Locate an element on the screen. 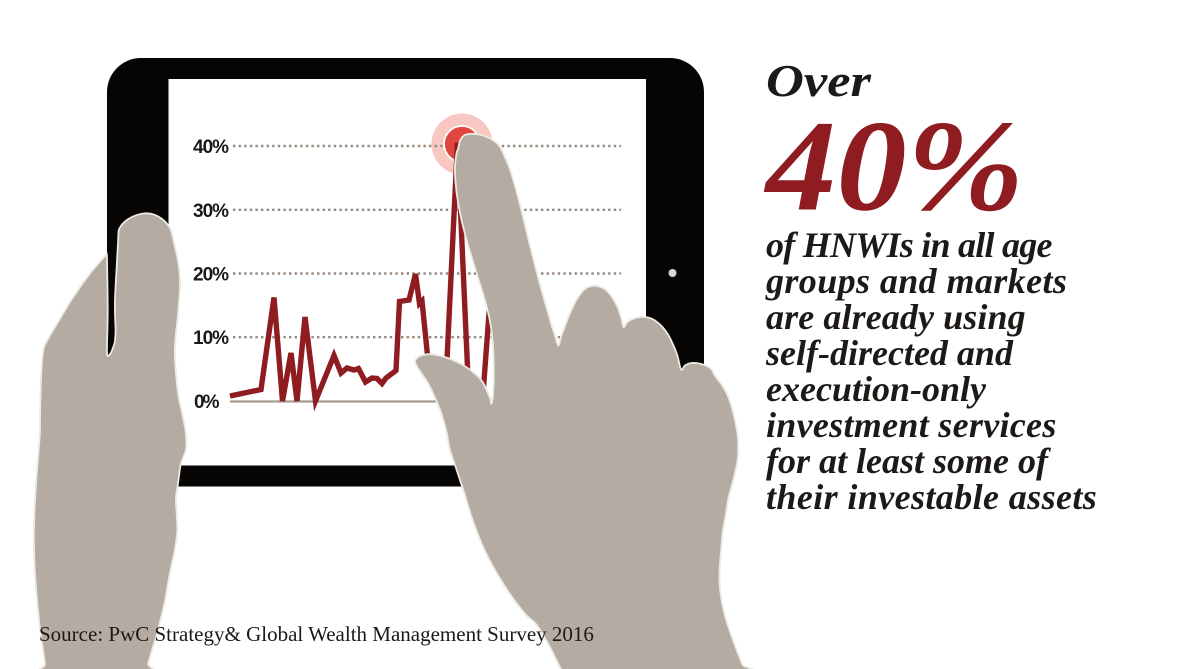  svg-text: their investable assets is located at coordinates (931, 497).